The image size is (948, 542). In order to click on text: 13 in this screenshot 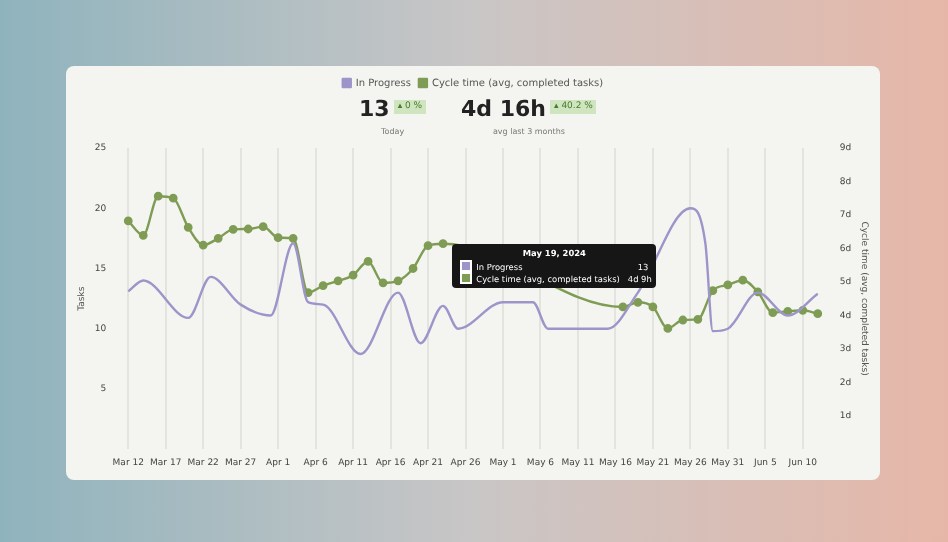, I will do `click(374, 109)`.